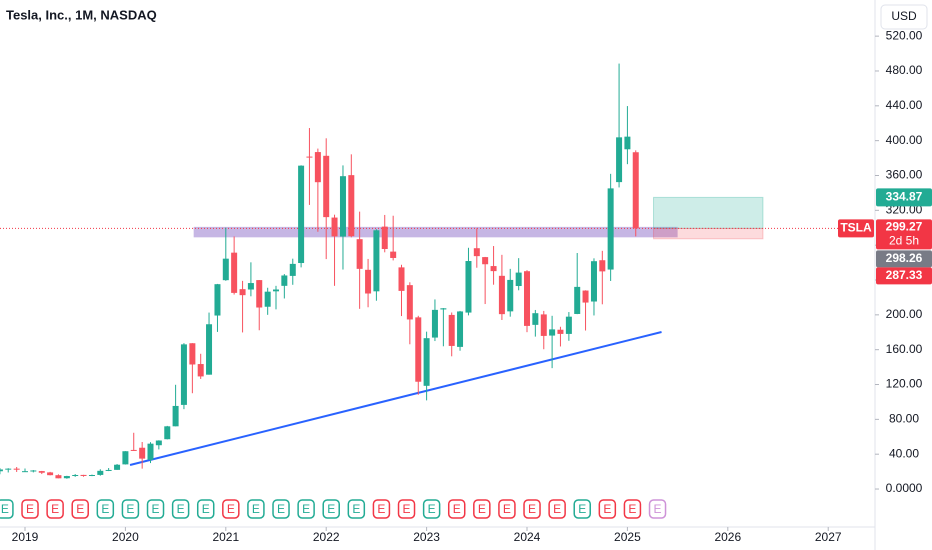 The width and height of the screenshot is (932, 550). What do you see at coordinates (904, 175) in the screenshot?
I see `y-tick-label: 360.00` at bounding box center [904, 175].